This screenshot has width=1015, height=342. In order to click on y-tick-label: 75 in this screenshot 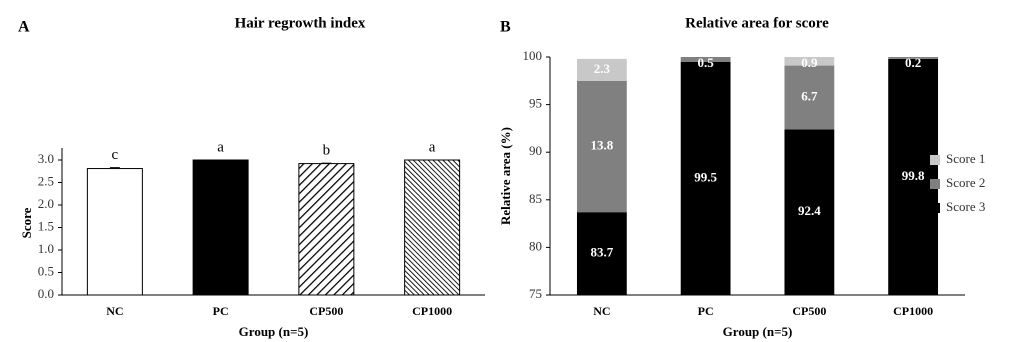, I will do `click(535, 293)`.